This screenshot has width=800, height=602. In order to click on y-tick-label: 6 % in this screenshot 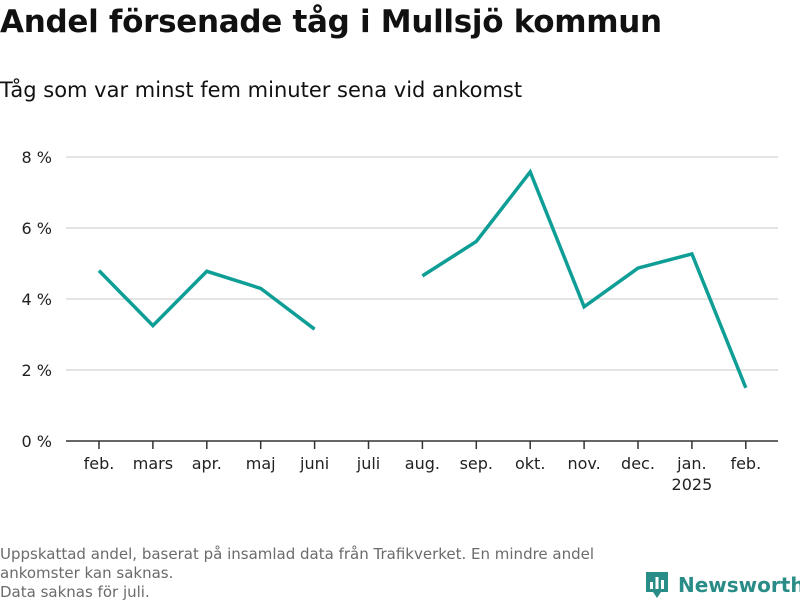, I will do `click(37, 228)`.